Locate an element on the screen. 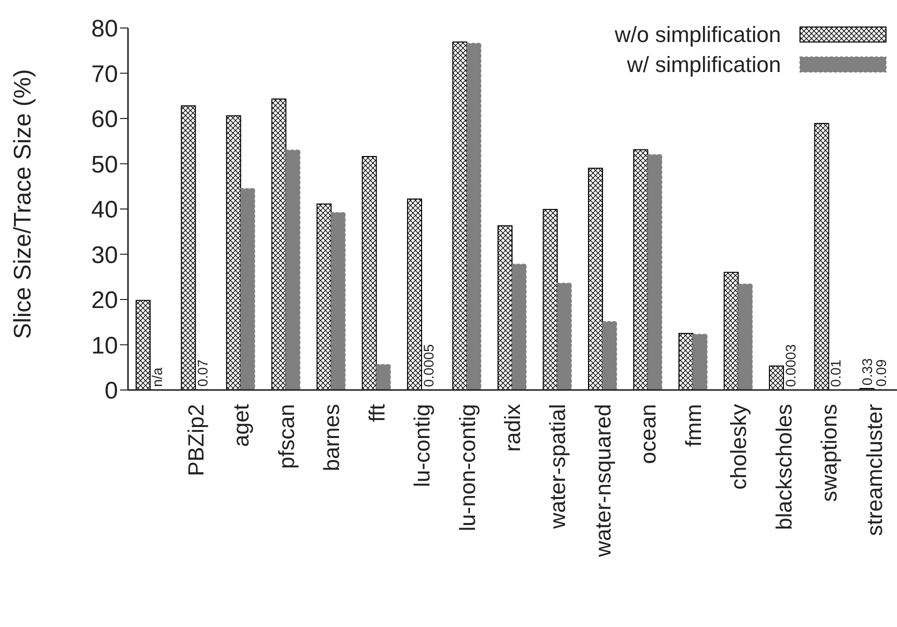 This screenshot has height=627, width=897. data-label: 0.0003 is located at coordinates (790, 365).